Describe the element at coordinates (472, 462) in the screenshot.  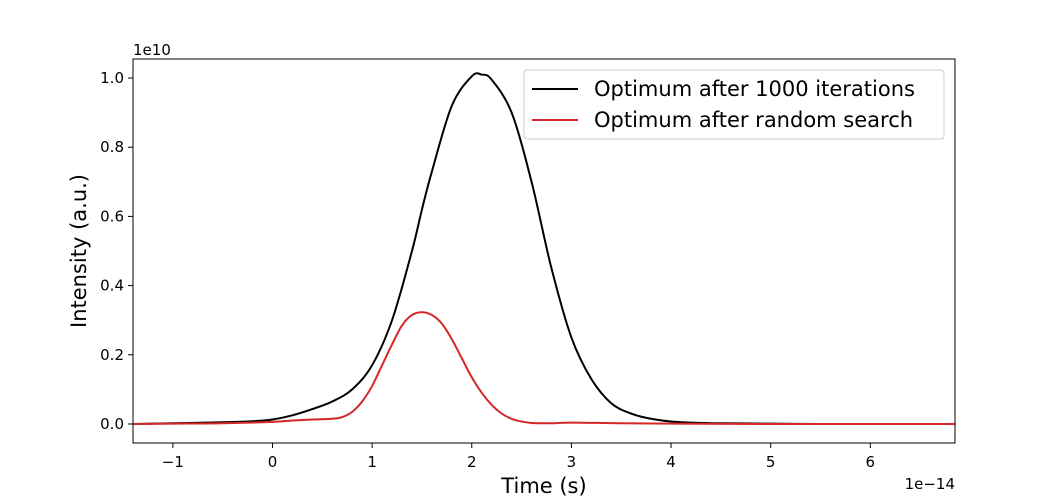
I see `x-tick-label: 2` at that location.